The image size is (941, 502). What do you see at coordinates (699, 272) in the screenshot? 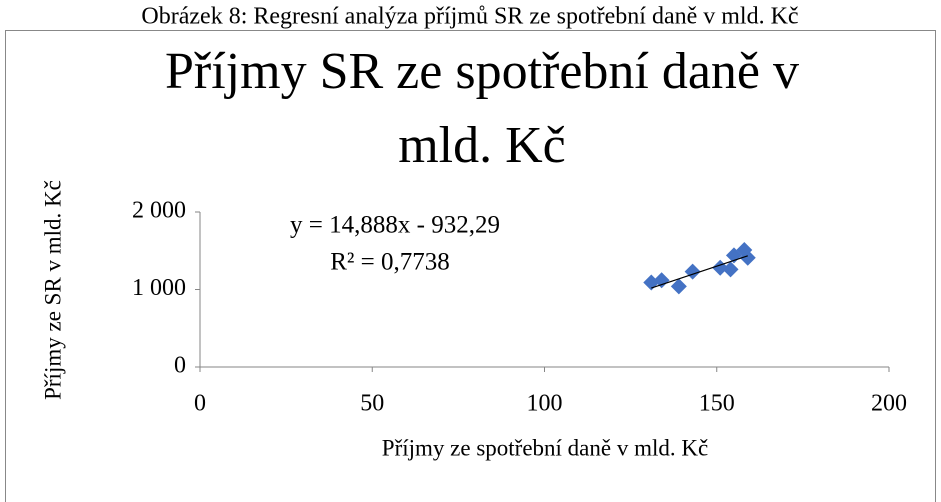
I see `trendline` at bounding box center [699, 272].